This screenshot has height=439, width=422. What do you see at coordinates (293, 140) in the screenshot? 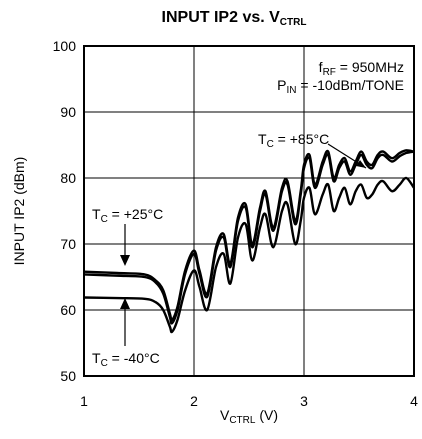
I see `label-85c: TC = +85°C` at bounding box center [293, 140].